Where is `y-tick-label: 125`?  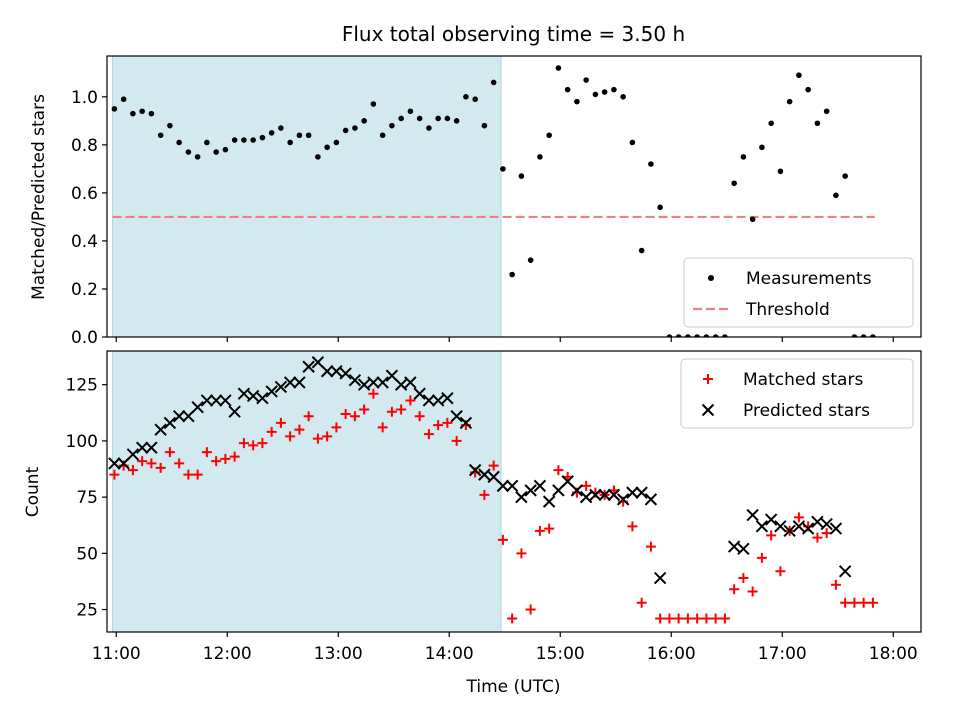 y-tick-label: 125 is located at coordinates (82, 386).